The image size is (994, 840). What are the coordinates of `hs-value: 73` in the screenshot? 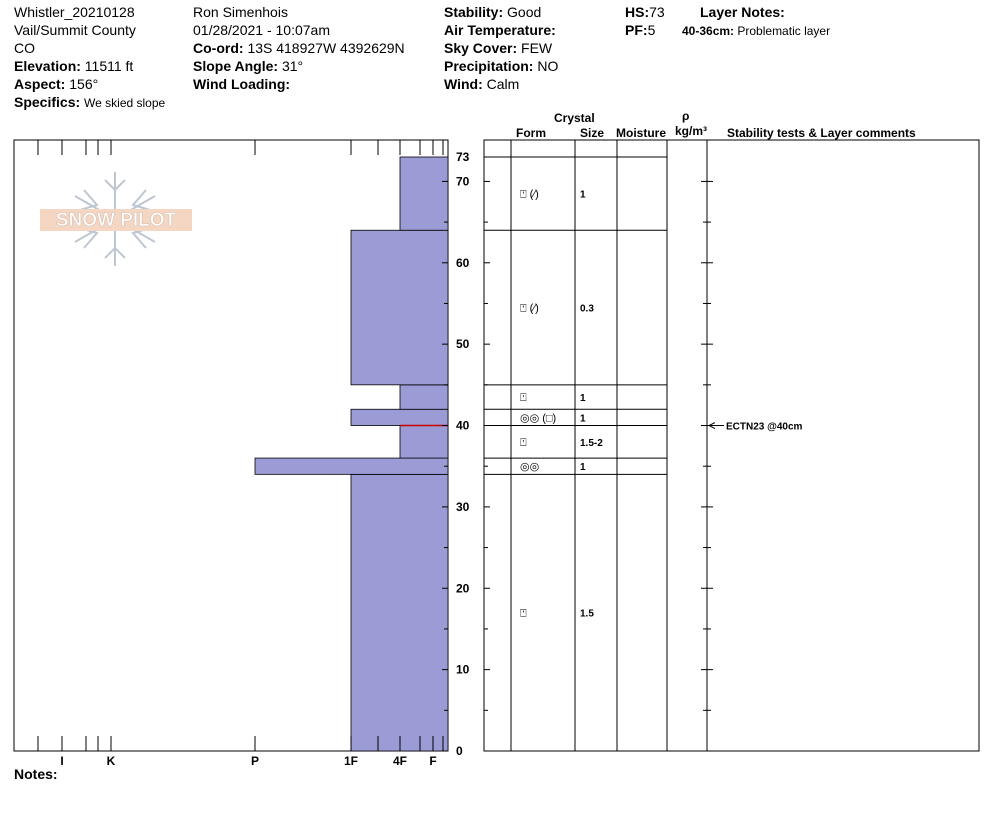 It's located at (657, 12).